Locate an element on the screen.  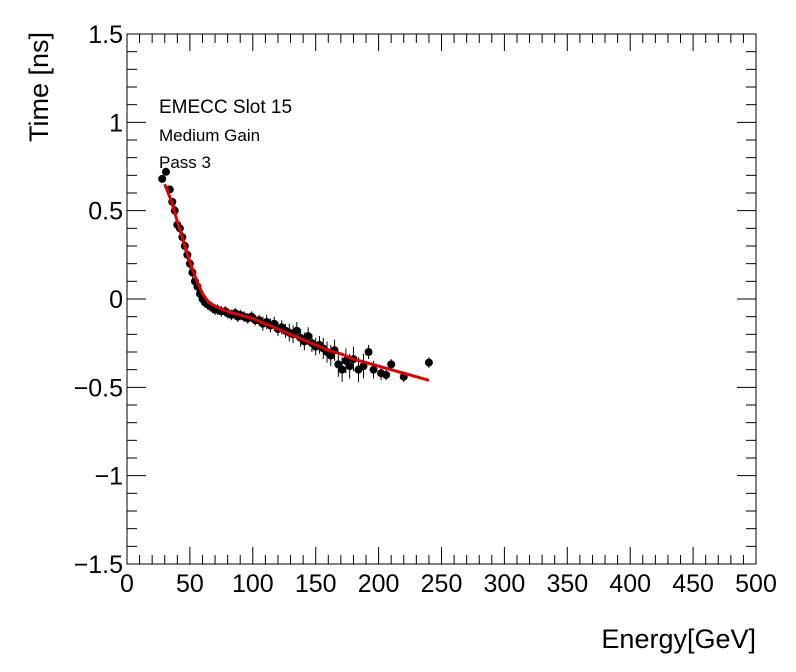
fit-curve is located at coordinates (296, 282).